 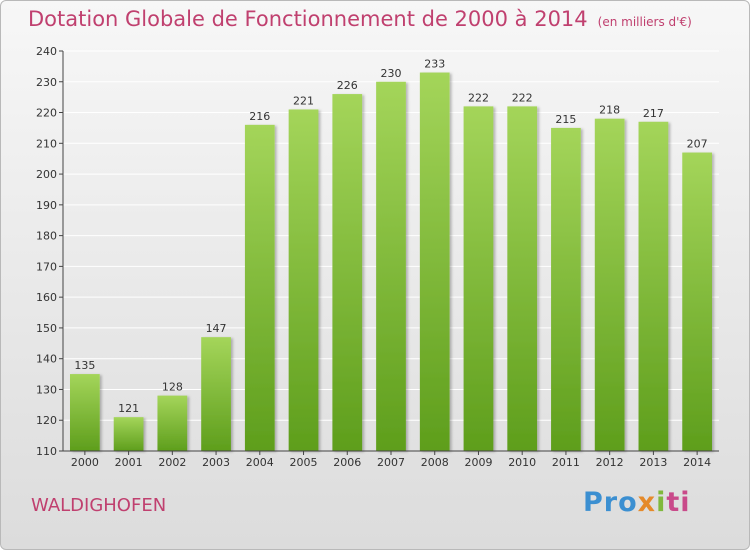 I want to click on data-label: 218, so click(x=609, y=110).